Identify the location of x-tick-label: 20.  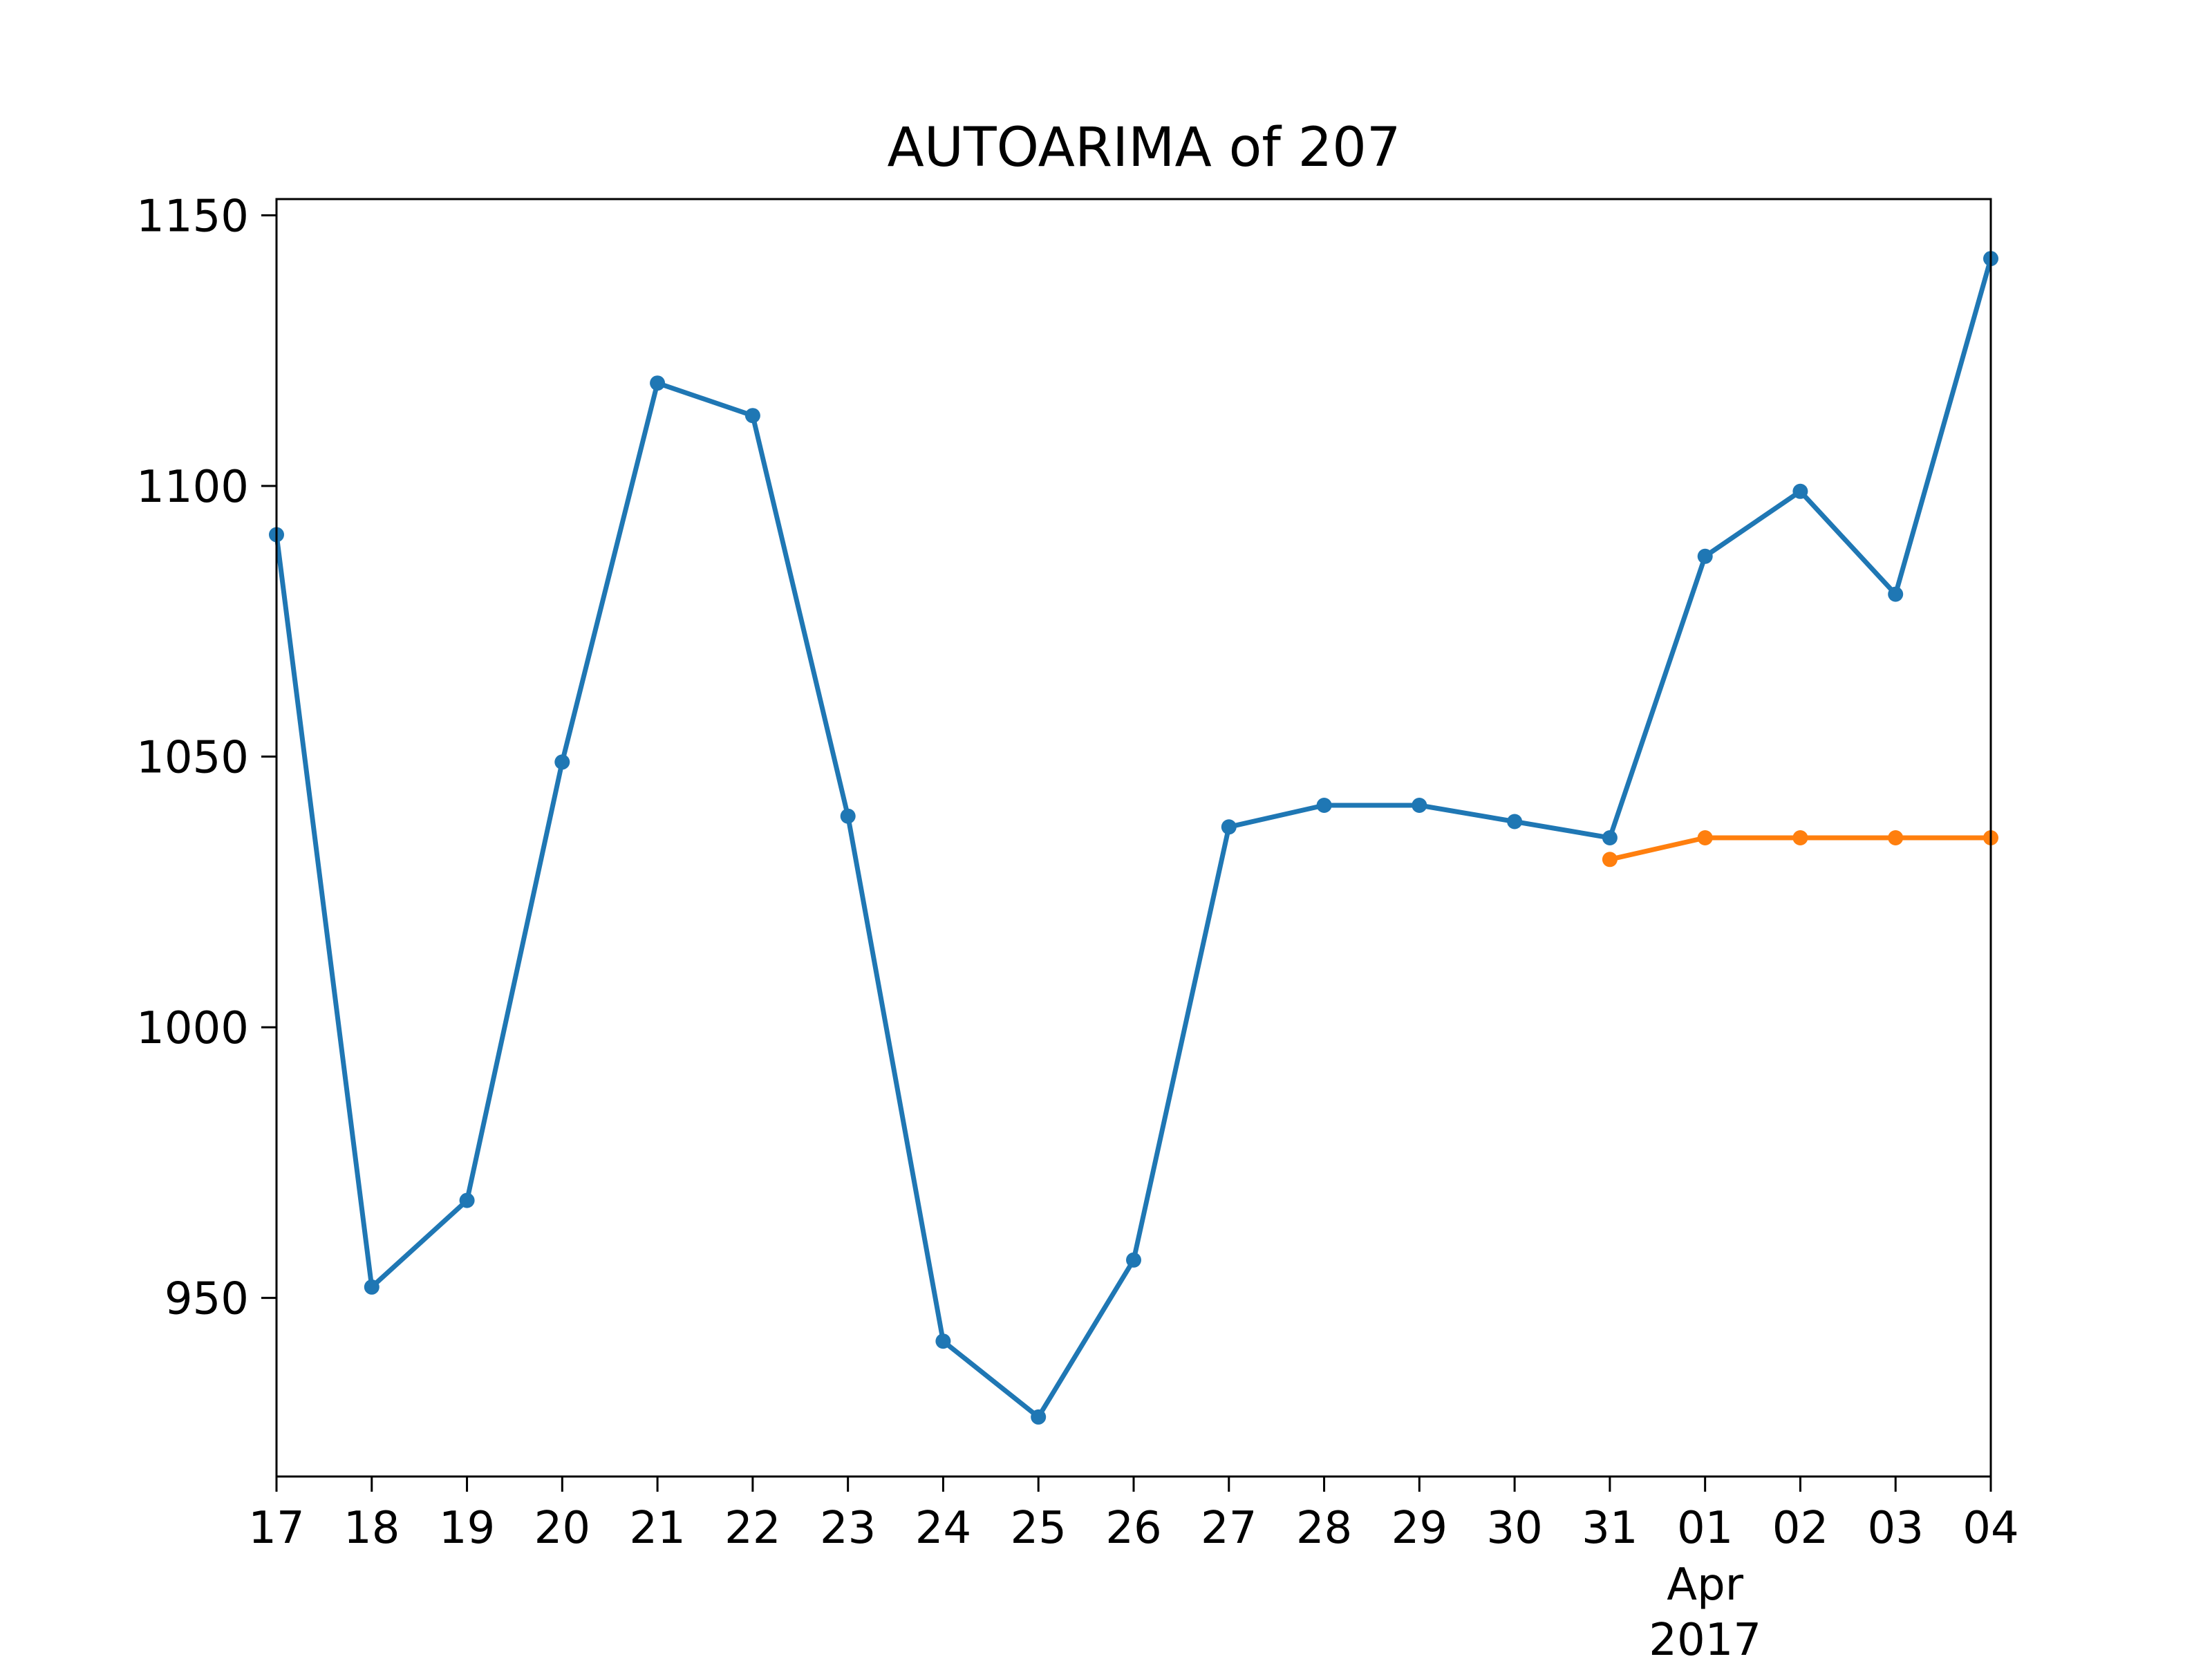
(562, 1529).